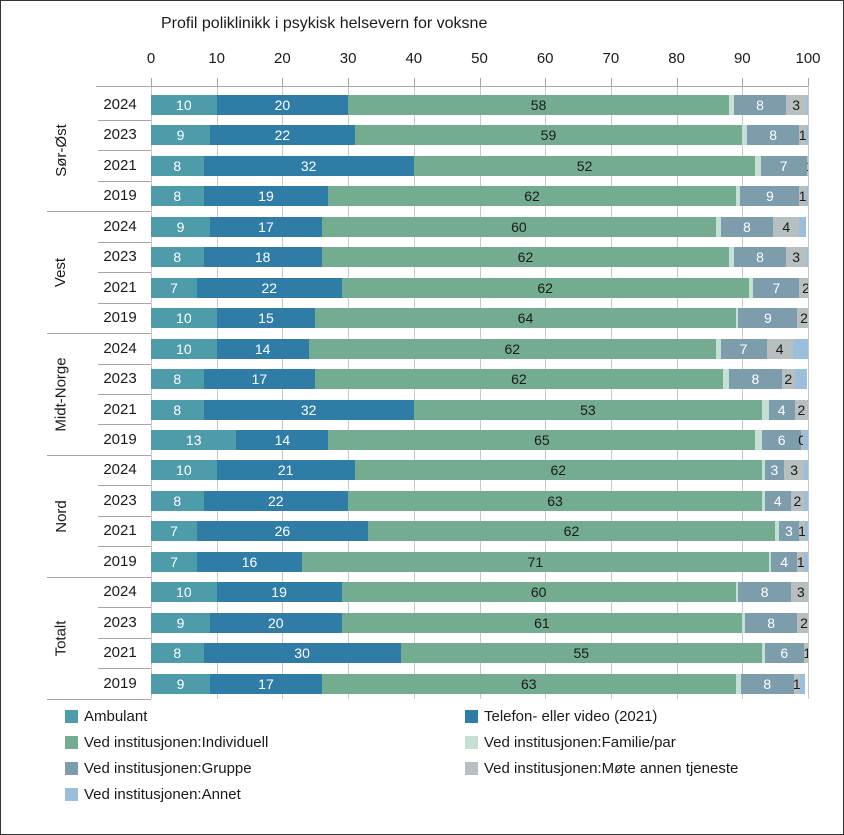 The width and height of the screenshot is (844, 835). Describe the element at coordinates (525, 318) in the screenshot. I see `bar-segment-value: 64` at that location.